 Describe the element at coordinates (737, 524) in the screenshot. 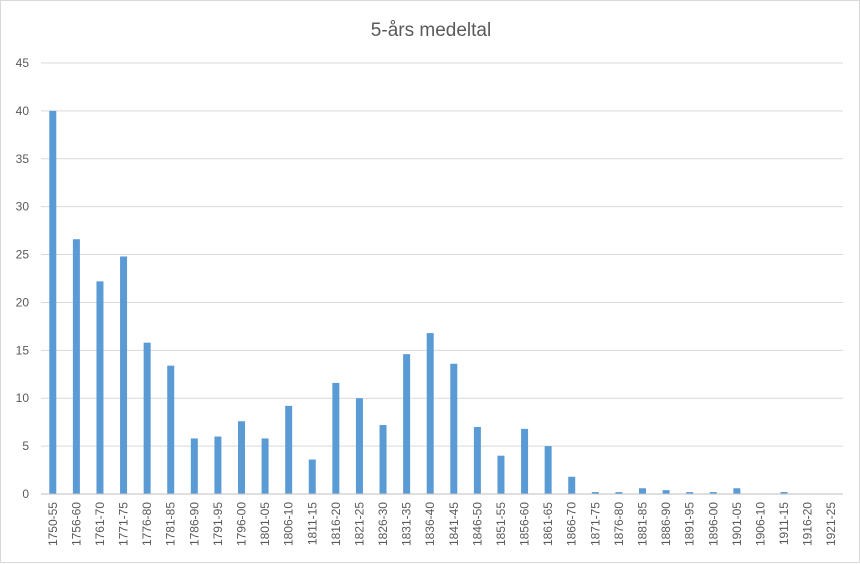

I see `x-tick-label: 1901-05` at that location.